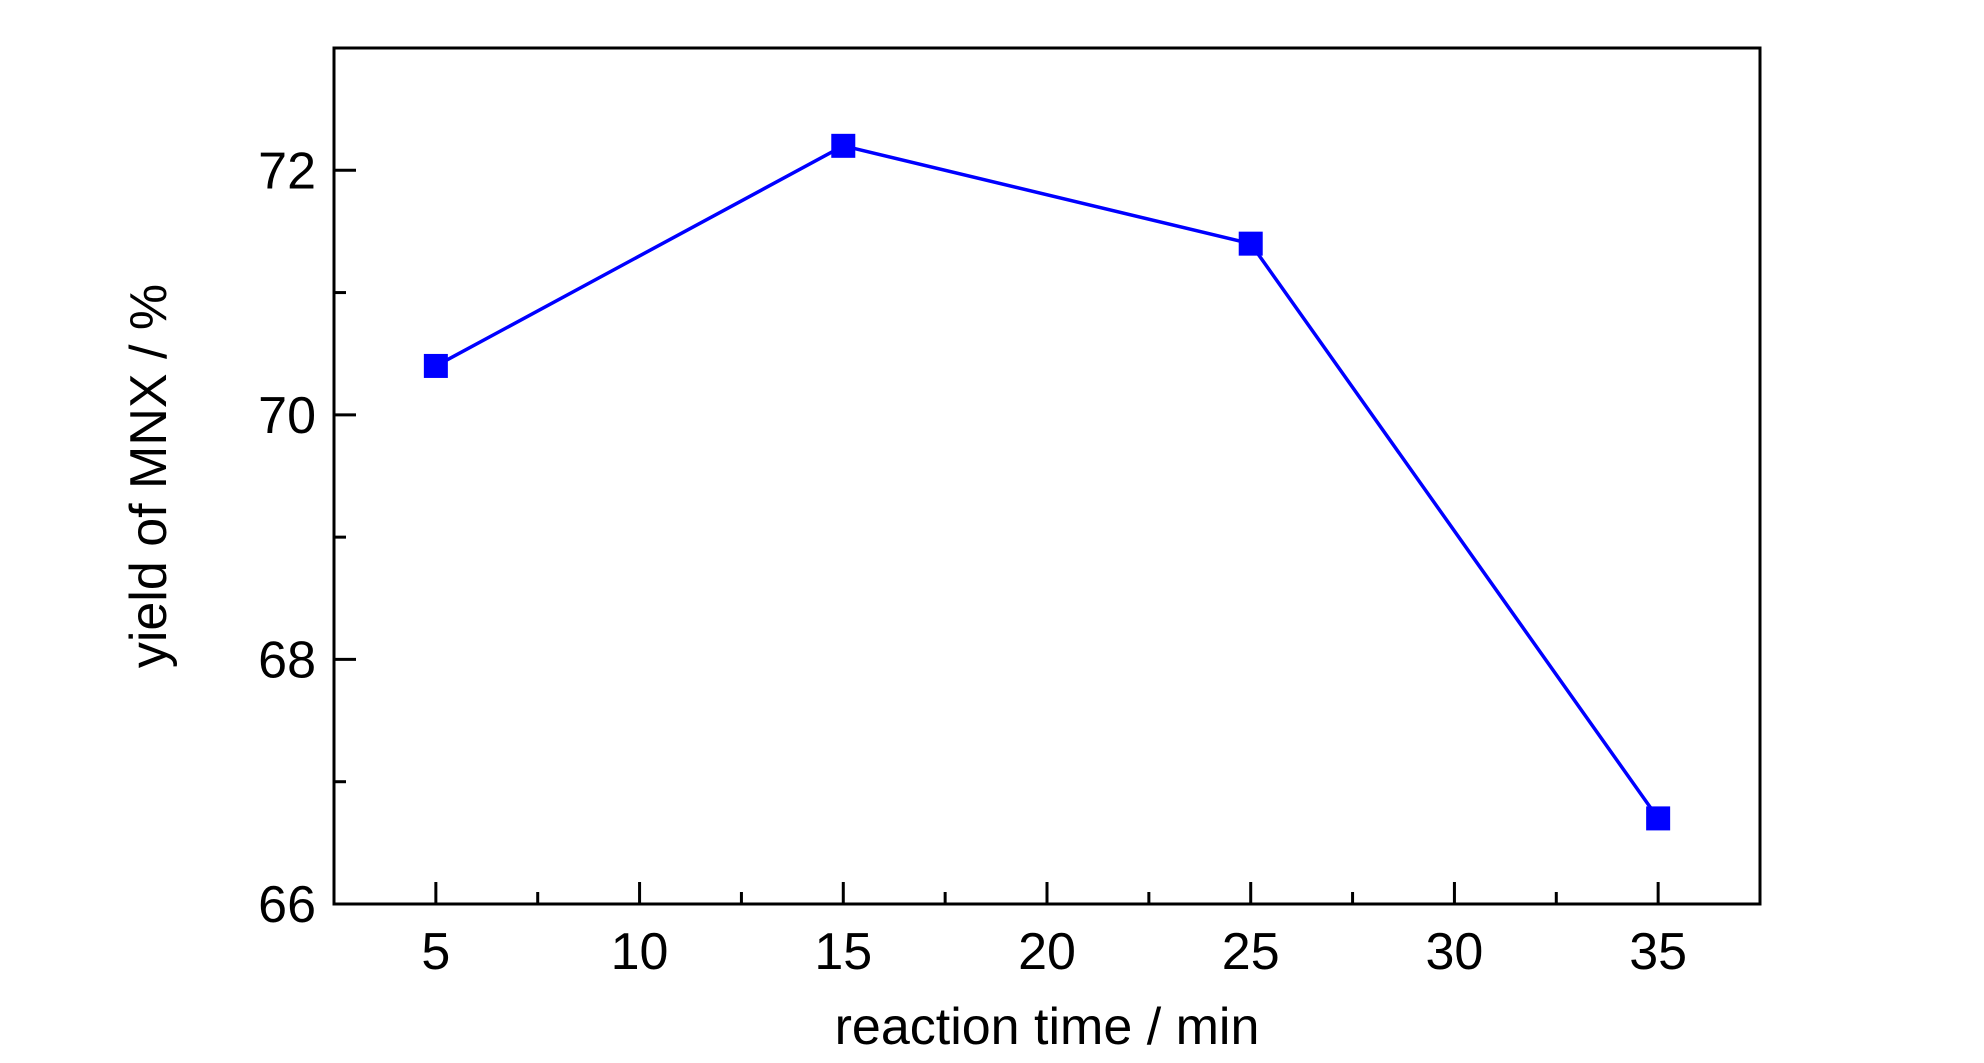  What do you see at coordinates (1047, 1027) in the screenshot?
I see `x-axis-label: reaction time / min` at bounding box center [1047, 1027].